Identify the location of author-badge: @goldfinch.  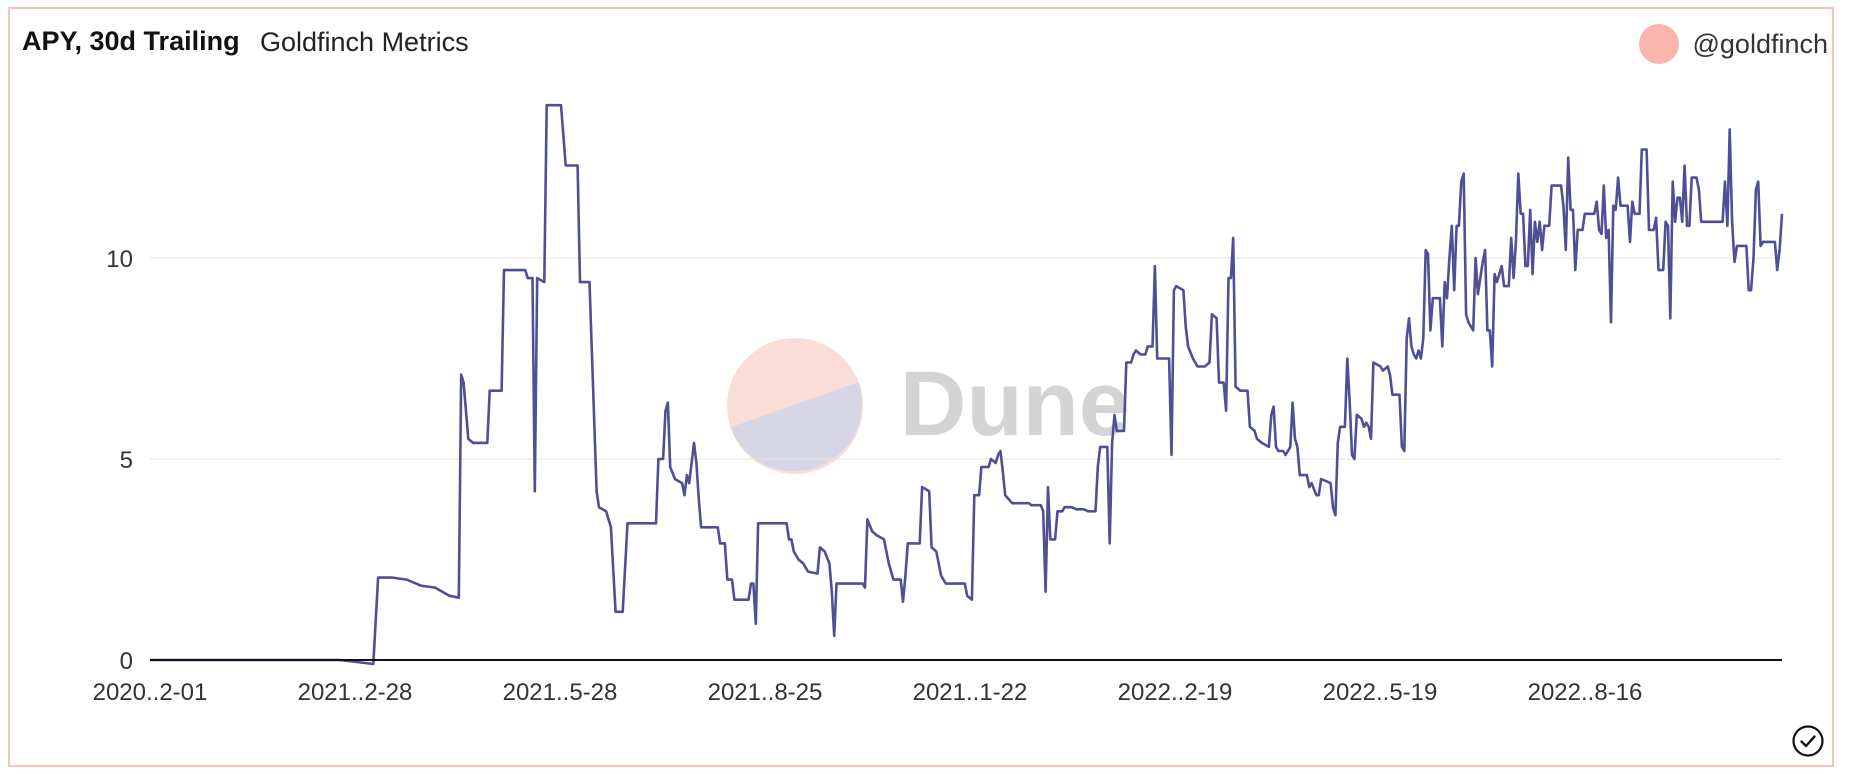
(1733, 44).